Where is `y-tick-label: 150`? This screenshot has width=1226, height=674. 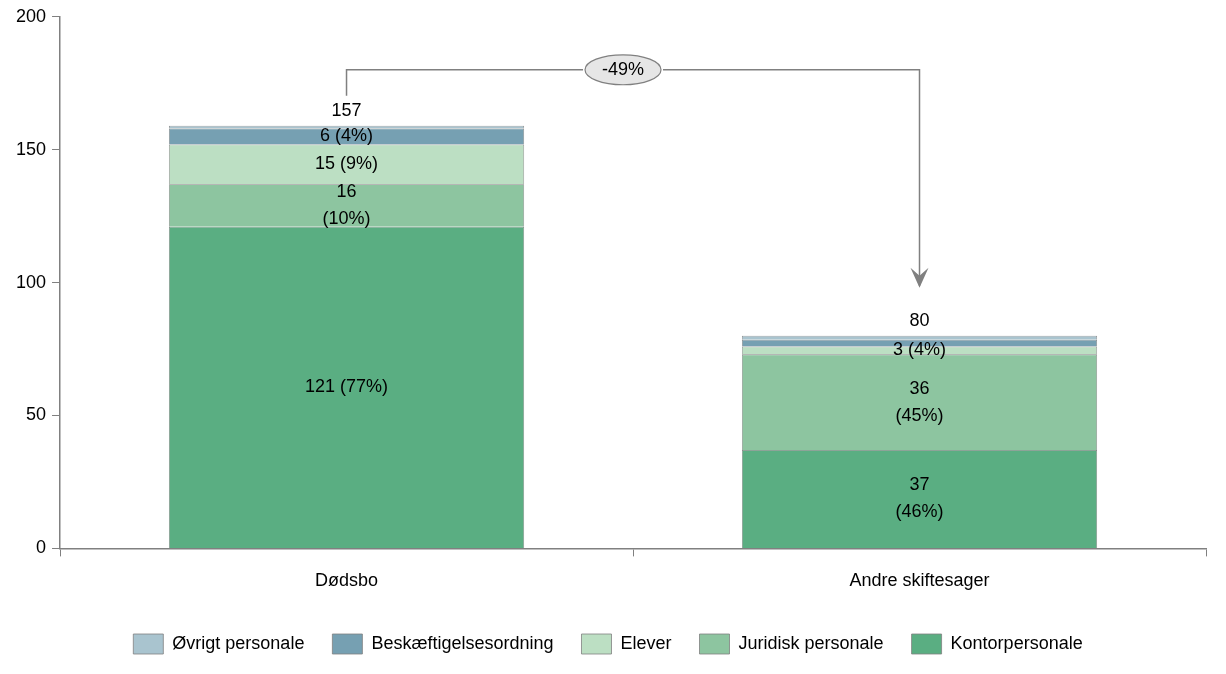 y-tick-label: 150 is located at coordinates (31, 148).